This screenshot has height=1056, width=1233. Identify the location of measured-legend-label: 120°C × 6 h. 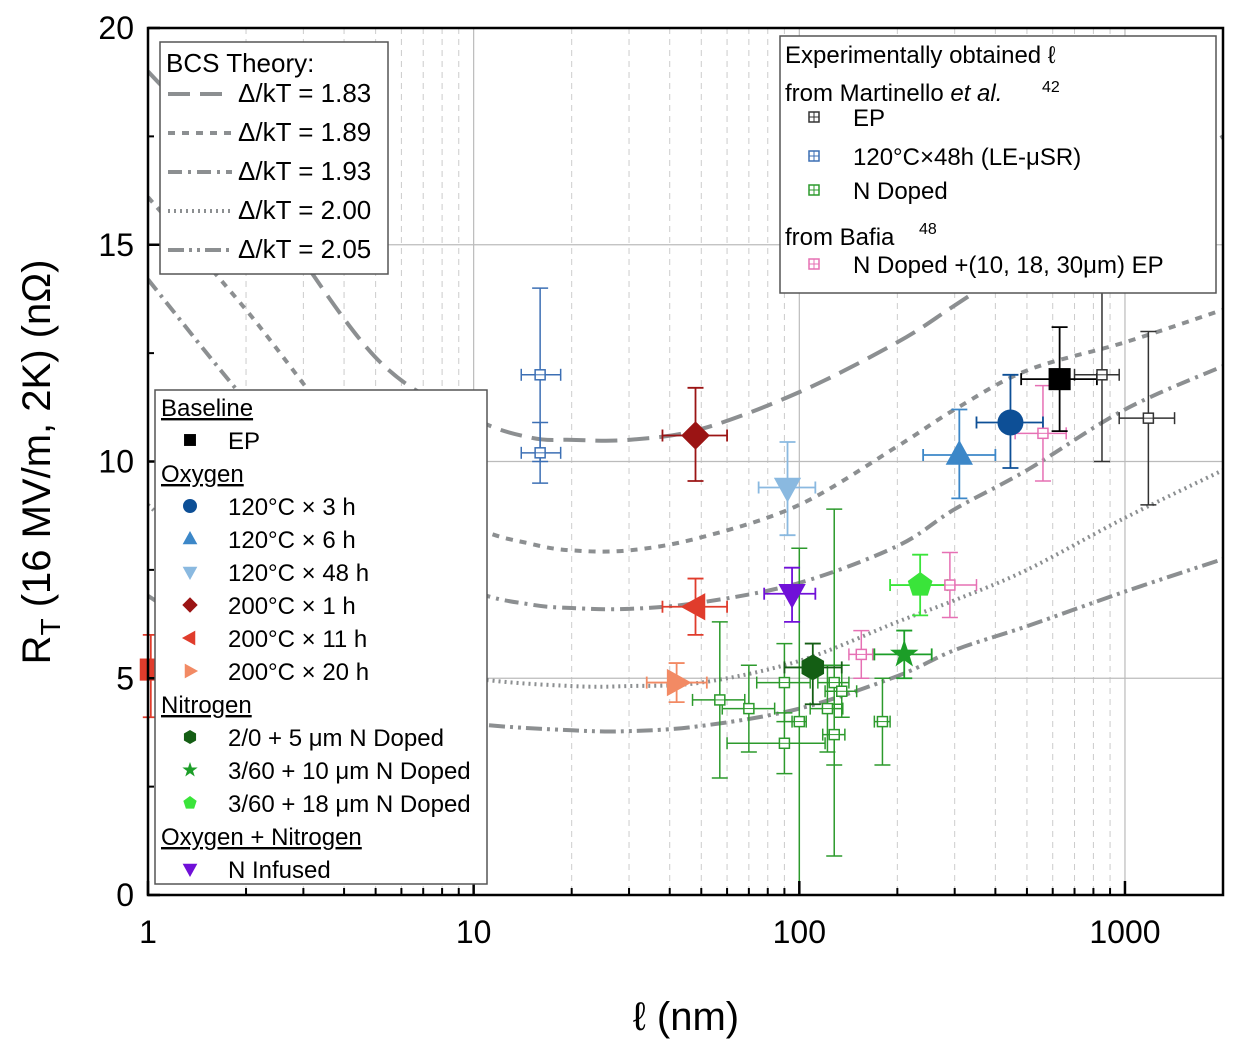
(292, 540).